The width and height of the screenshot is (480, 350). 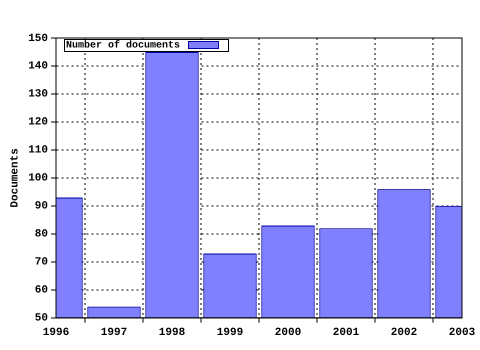 I want to click on y-tick-label: 110, so click(x=38, y=150).